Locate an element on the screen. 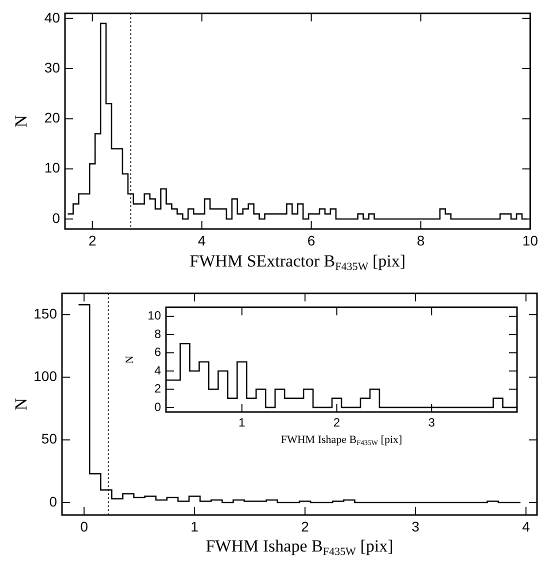 This screenshot has width=542, height=567. y-tick-label: 4 is located at coordinates (158, 370).